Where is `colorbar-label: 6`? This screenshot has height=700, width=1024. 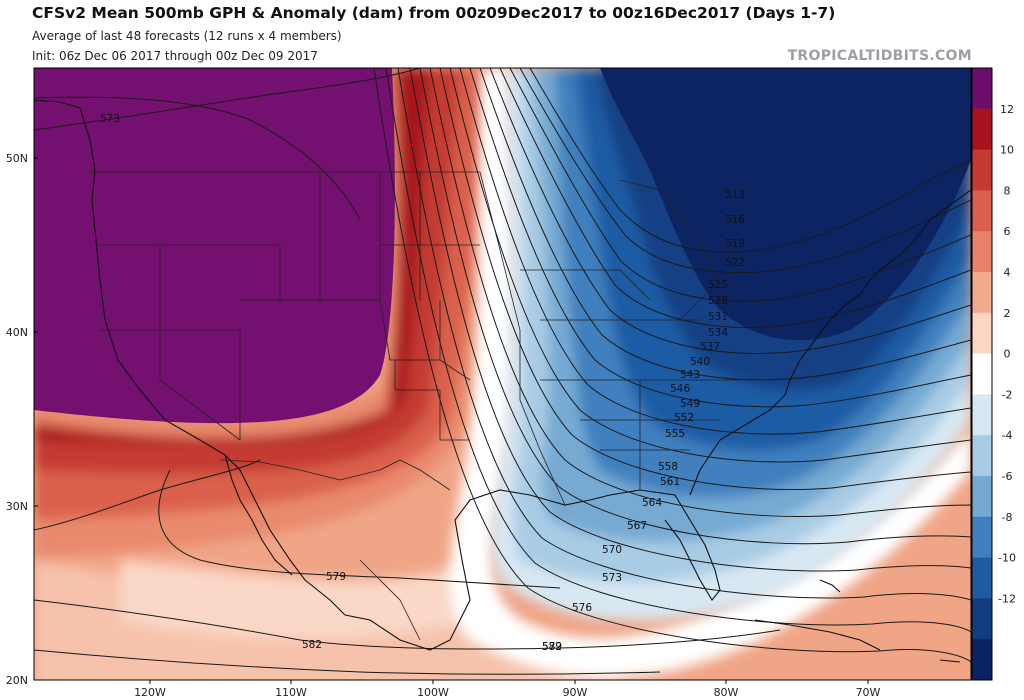
colorbar-label: 6 is located at coordinates (1007, 231).